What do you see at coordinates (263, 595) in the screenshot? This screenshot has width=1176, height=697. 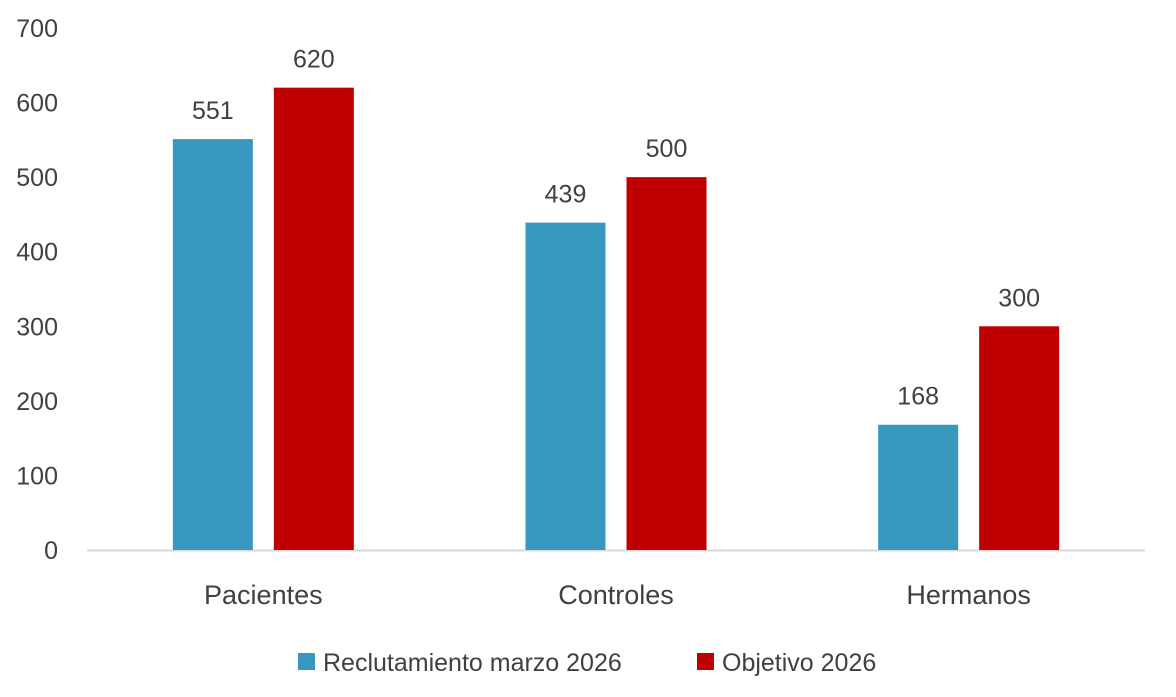 I see `x-tick-label: Pacientes` at bounding box center [263, 595].